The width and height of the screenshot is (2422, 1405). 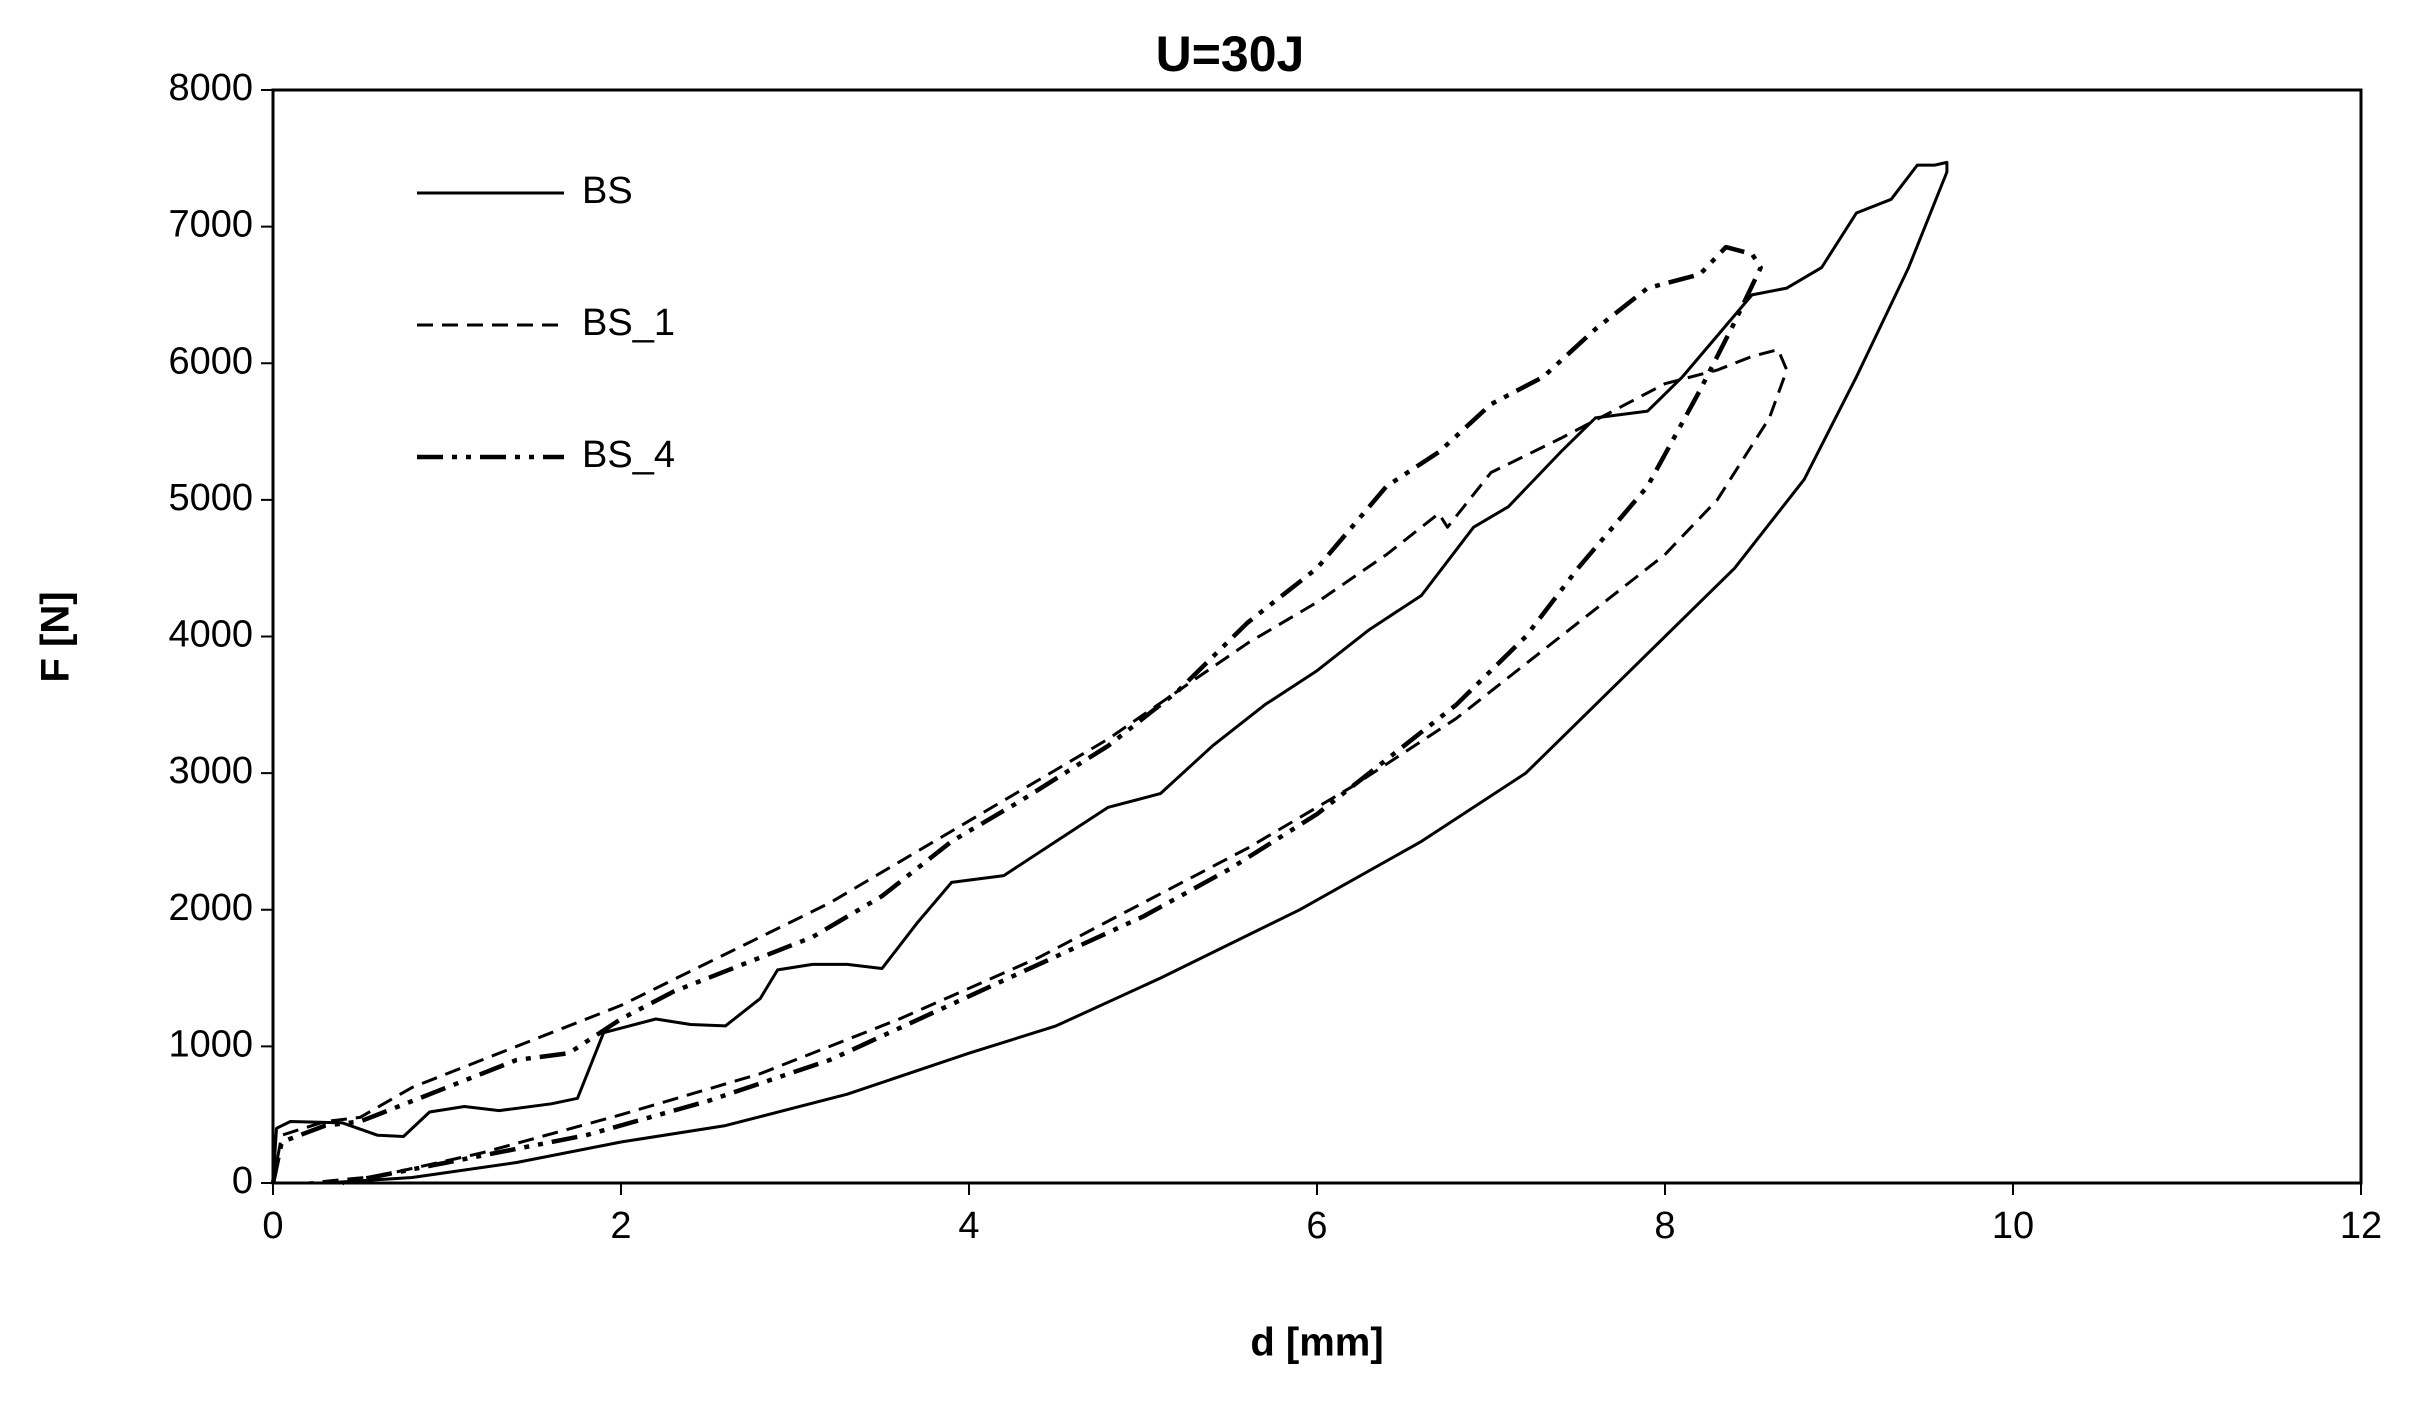 What do you see at coordinates (607, 191) in the screenshot?
I see `legend-label: BS` at bounding box center [607, 191].